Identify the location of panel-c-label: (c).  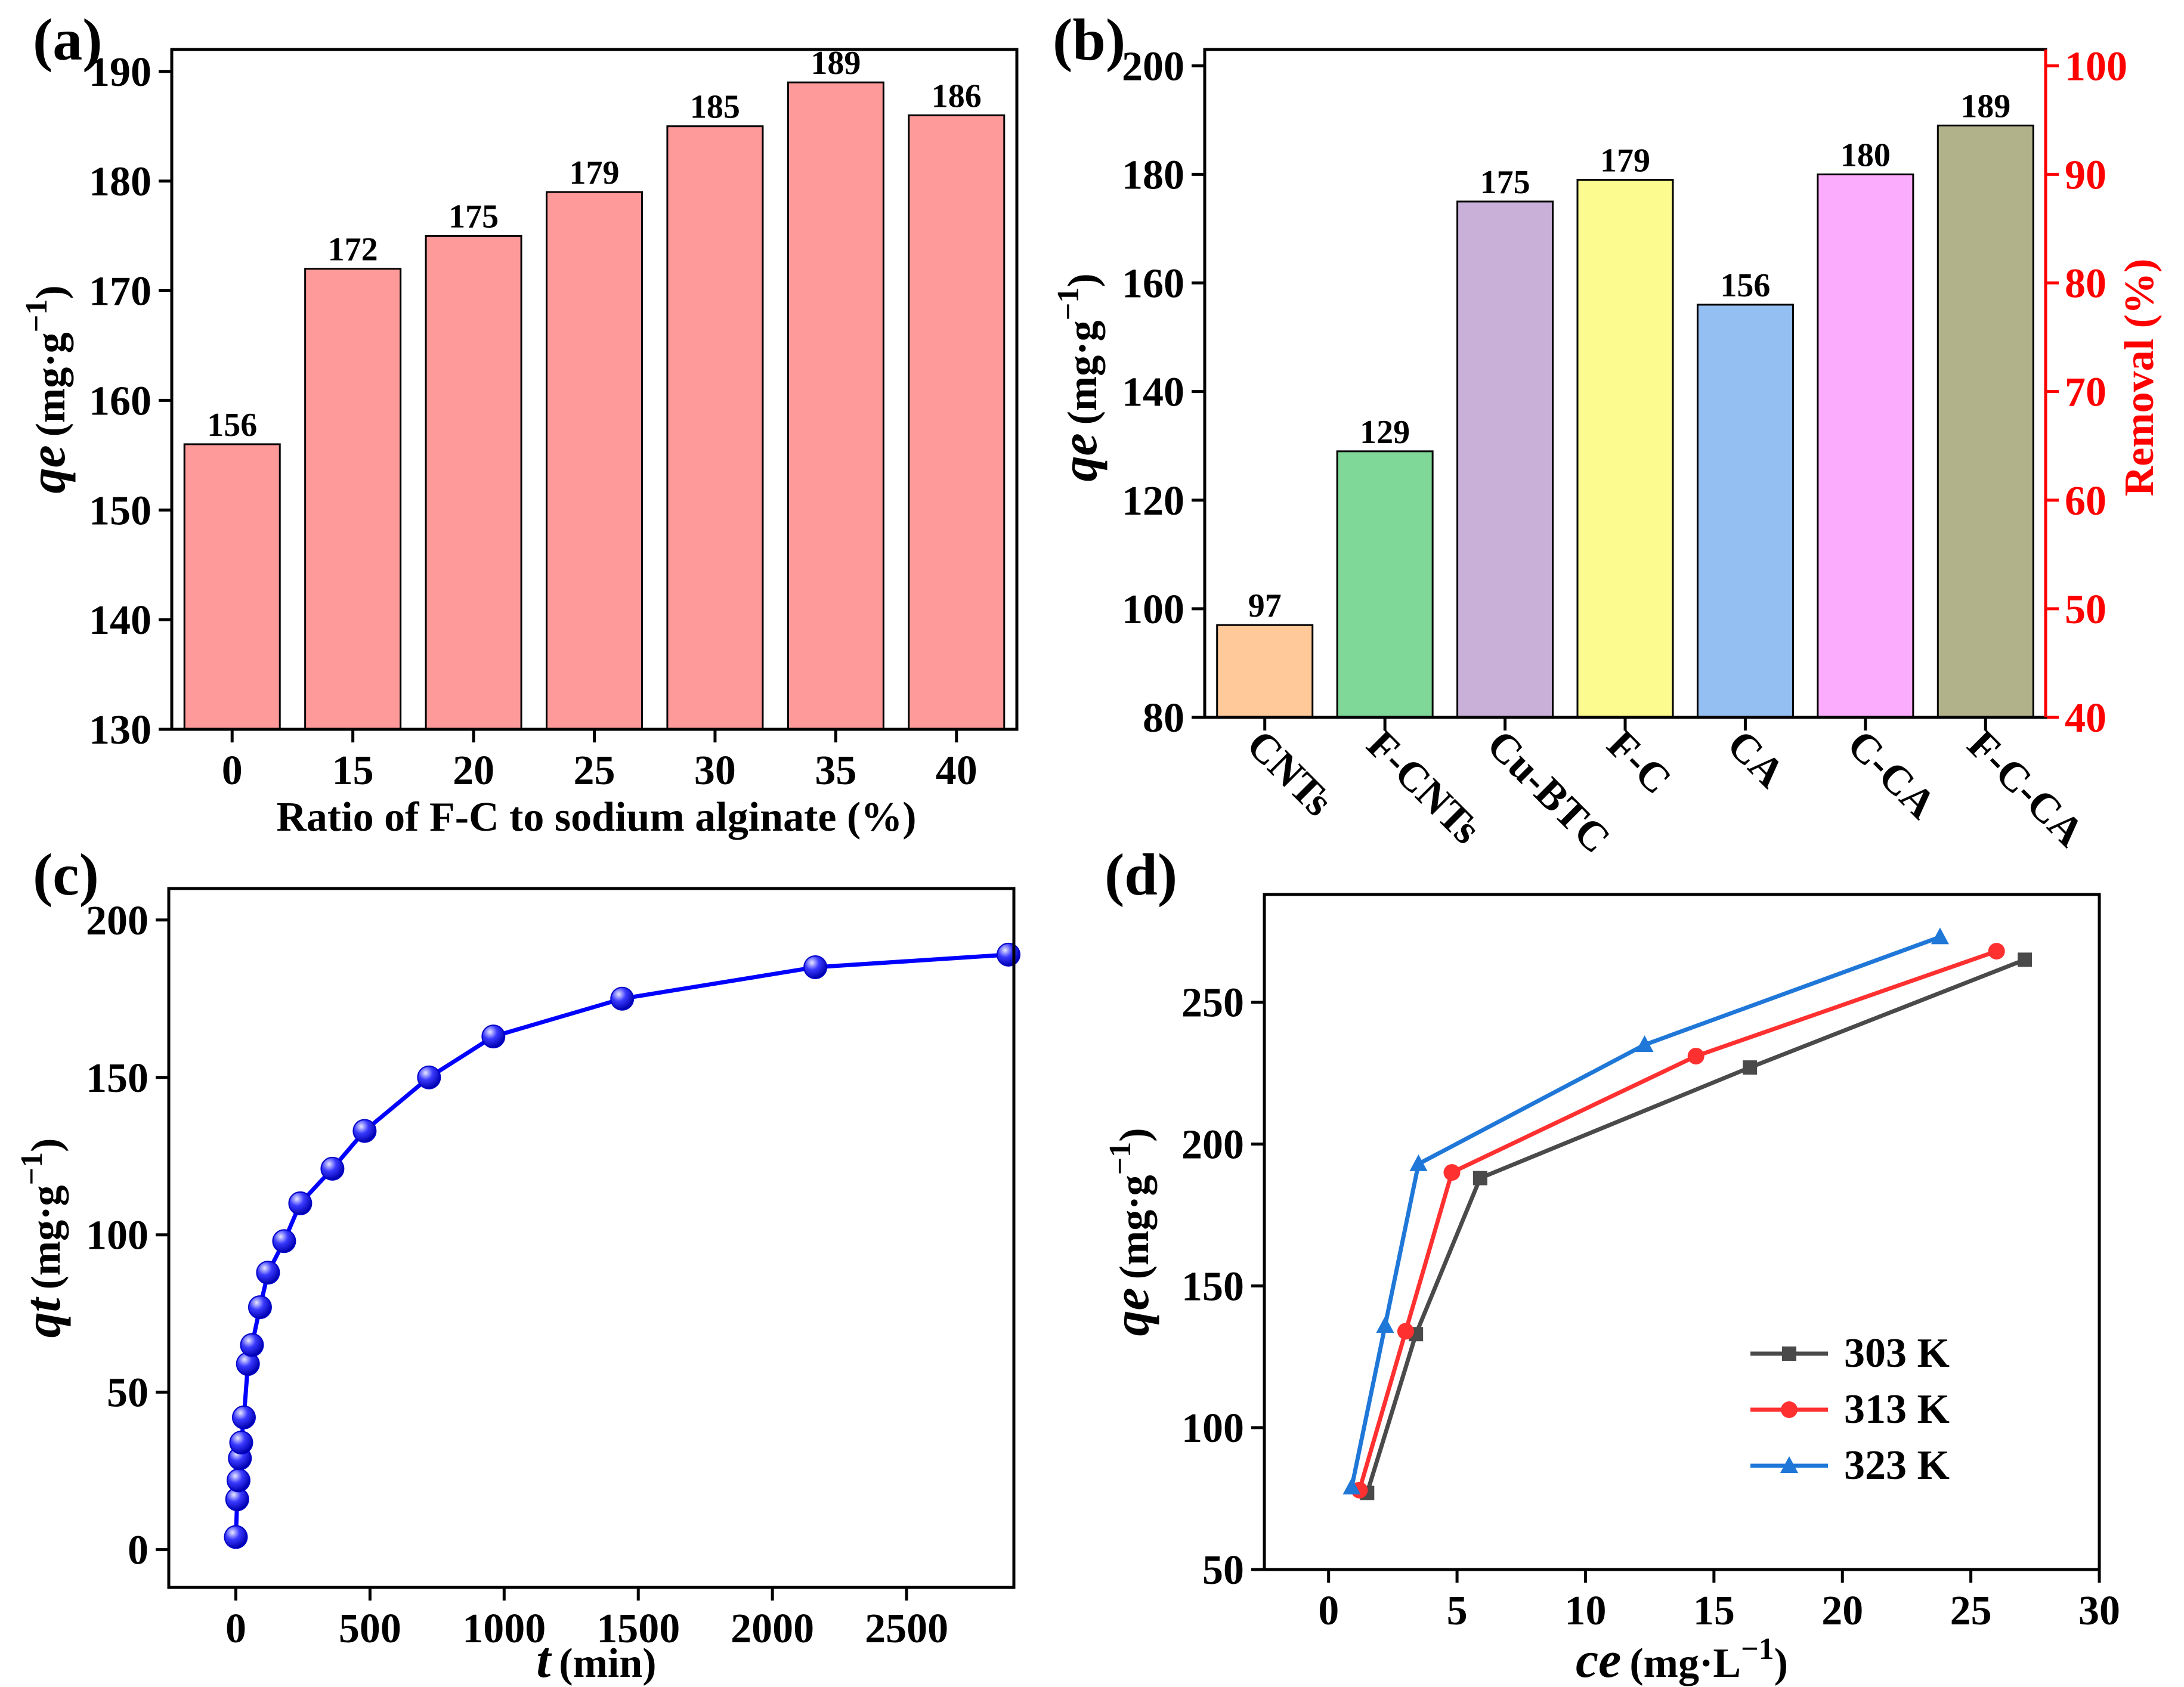
(66, 874).